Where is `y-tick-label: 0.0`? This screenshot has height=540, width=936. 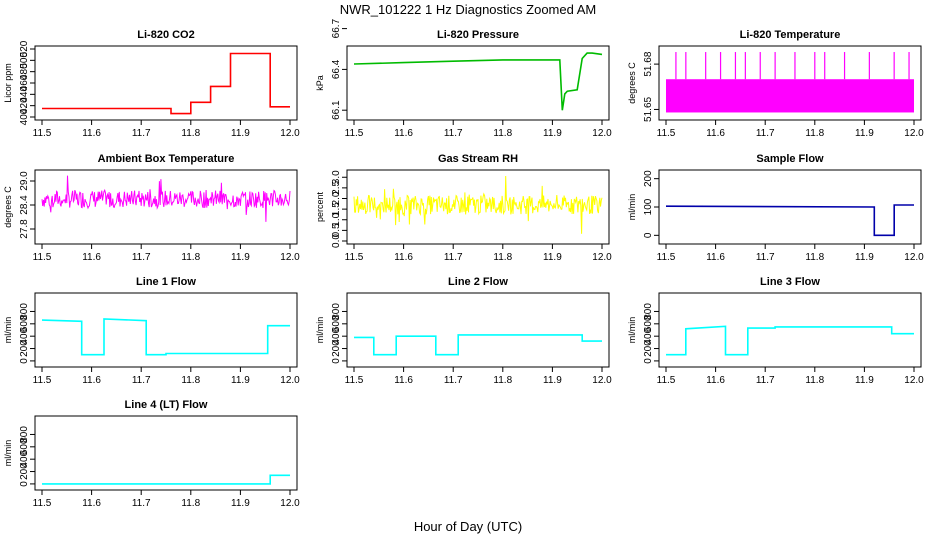 y-tick-label: 0.0 is located at coordinates (336, 241).